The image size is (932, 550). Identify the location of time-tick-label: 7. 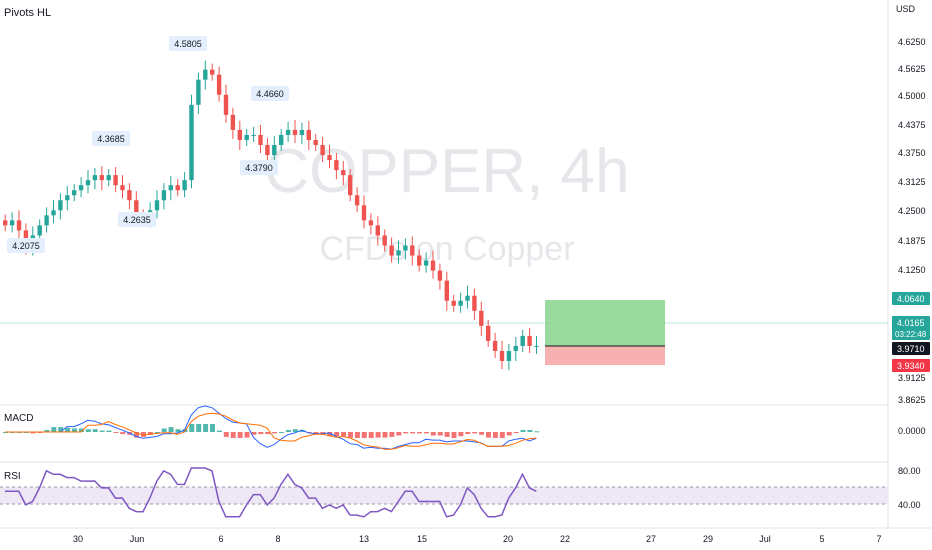
(878, 539).